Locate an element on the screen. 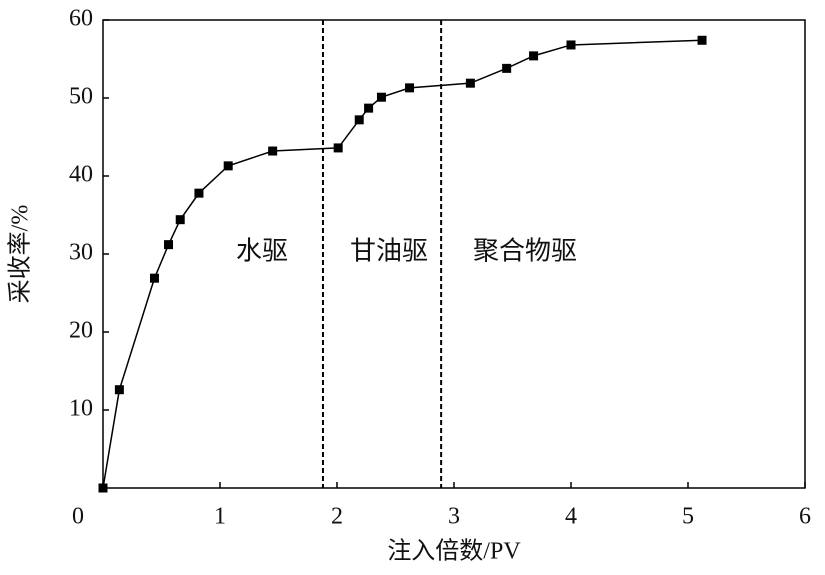  y-tick-label: 60 is located at coordinates (81, 19).